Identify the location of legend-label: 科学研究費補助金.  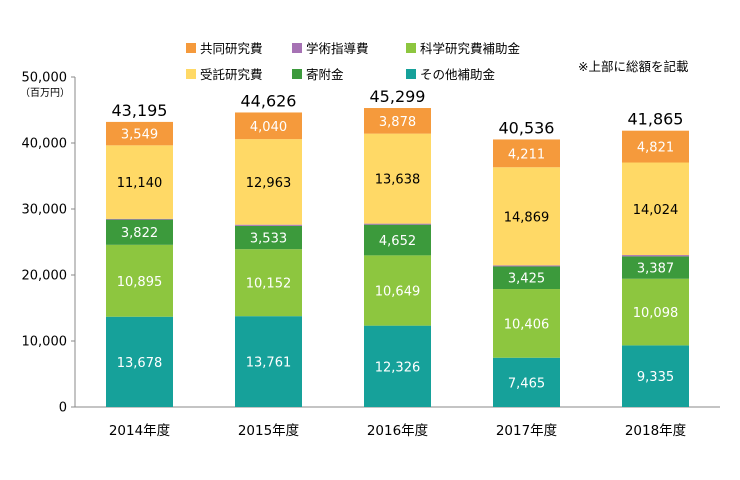
(470, 48).